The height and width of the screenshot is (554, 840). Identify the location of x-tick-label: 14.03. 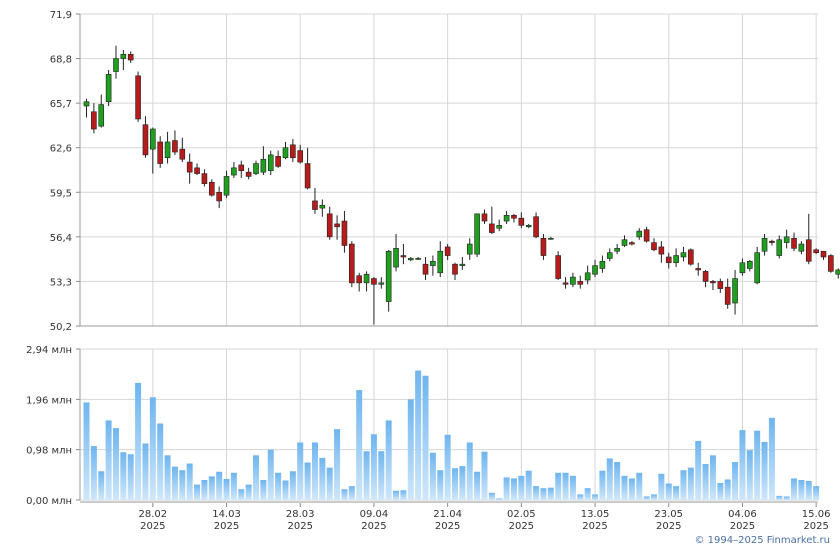
(226, 514).